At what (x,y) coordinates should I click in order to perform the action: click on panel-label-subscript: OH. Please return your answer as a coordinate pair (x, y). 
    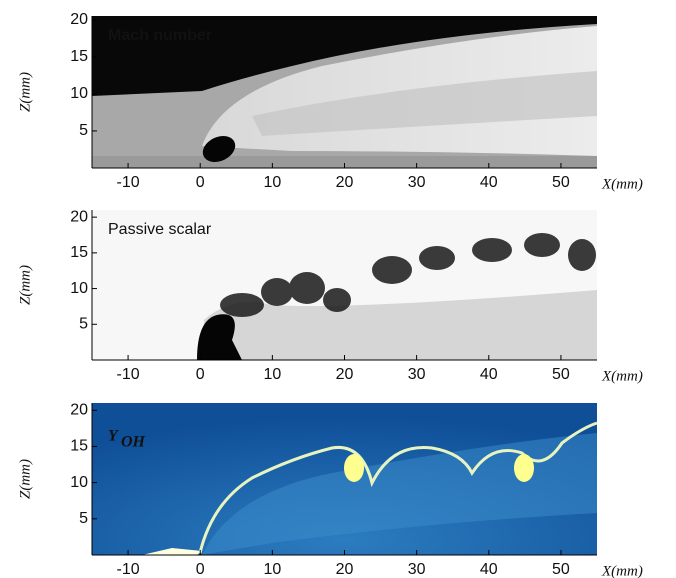
    Looking at the image, I should click on (133, 442).